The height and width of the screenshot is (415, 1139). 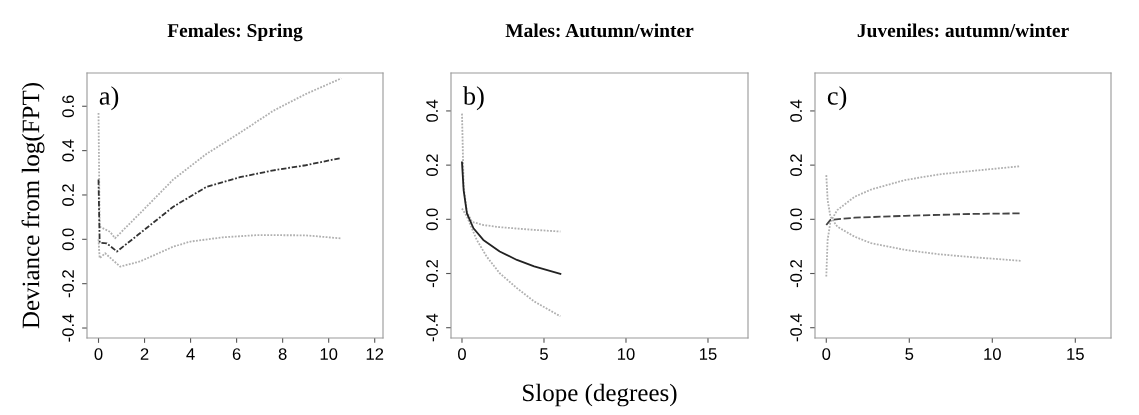 I want to click on x-tick-label: 4, so click(x=190, y=354).